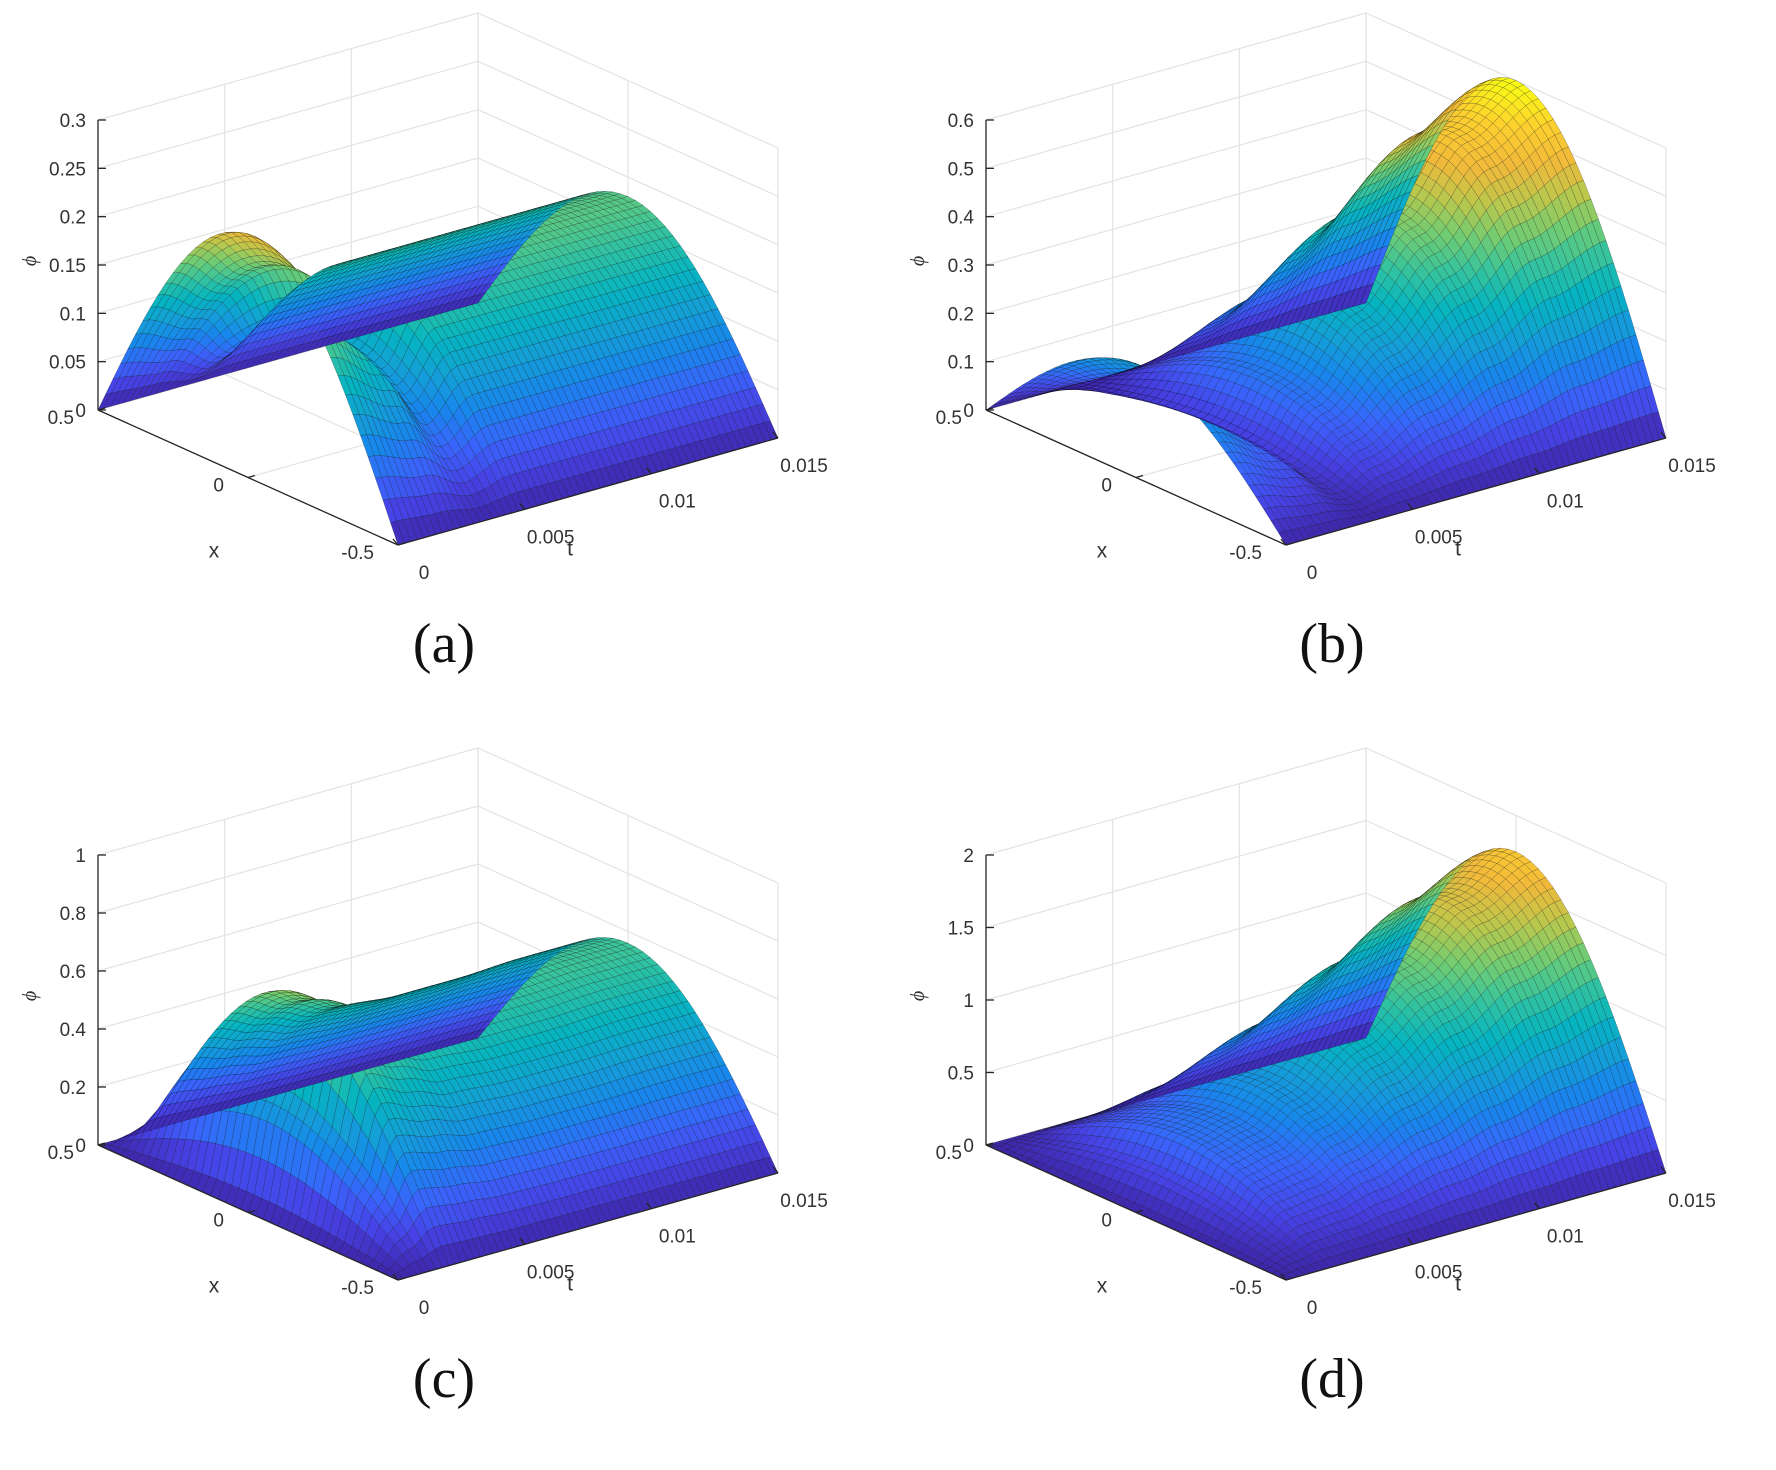  I want to click on z-tick-label: 0.6, so click(961, 121).